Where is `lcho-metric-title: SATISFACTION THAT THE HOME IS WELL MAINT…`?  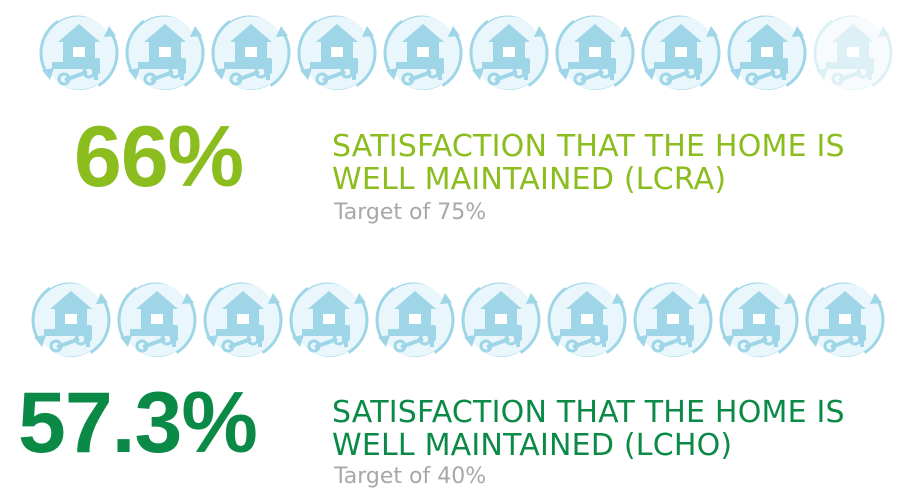 lcho-metric-title: SATISFACTION THAT THE HOME IS WELL MAINT… is located at coordinates (588, 429).